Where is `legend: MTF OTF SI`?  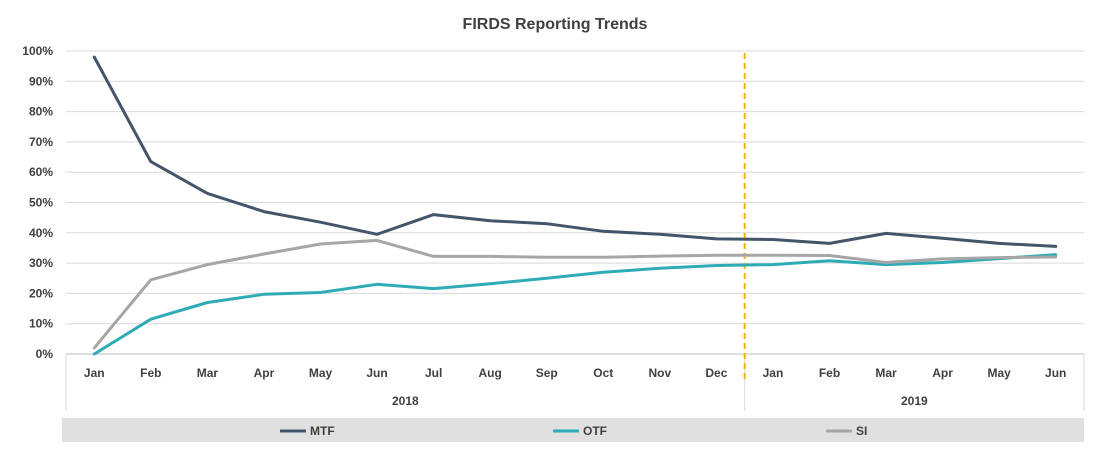 legend: MTF OTF SI is located at coordinates (573, 431).